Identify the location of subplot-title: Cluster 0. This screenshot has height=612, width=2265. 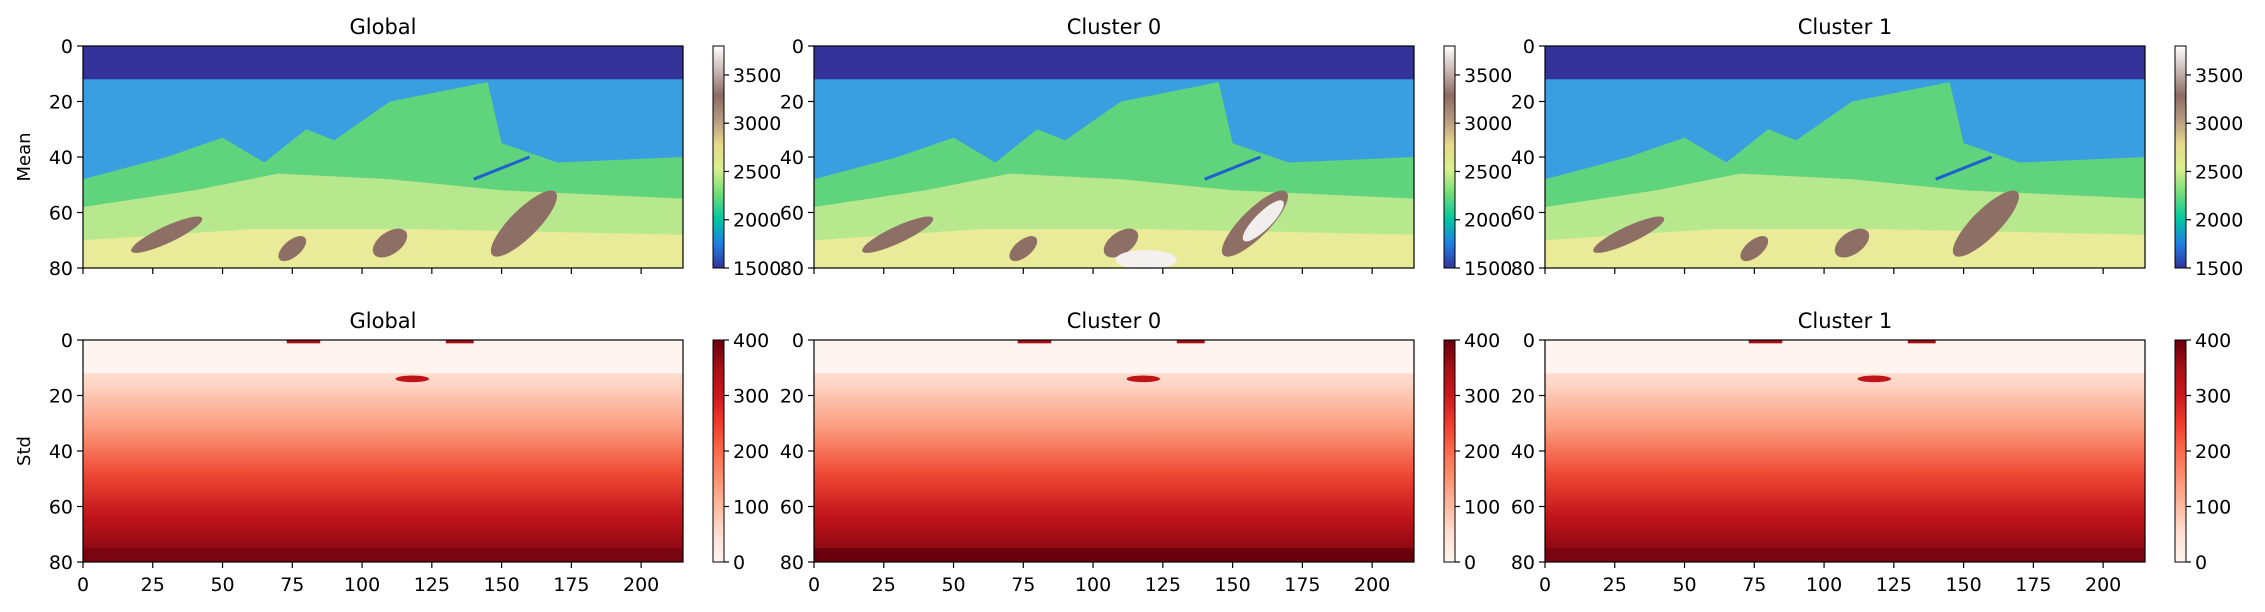
(1114, 27).